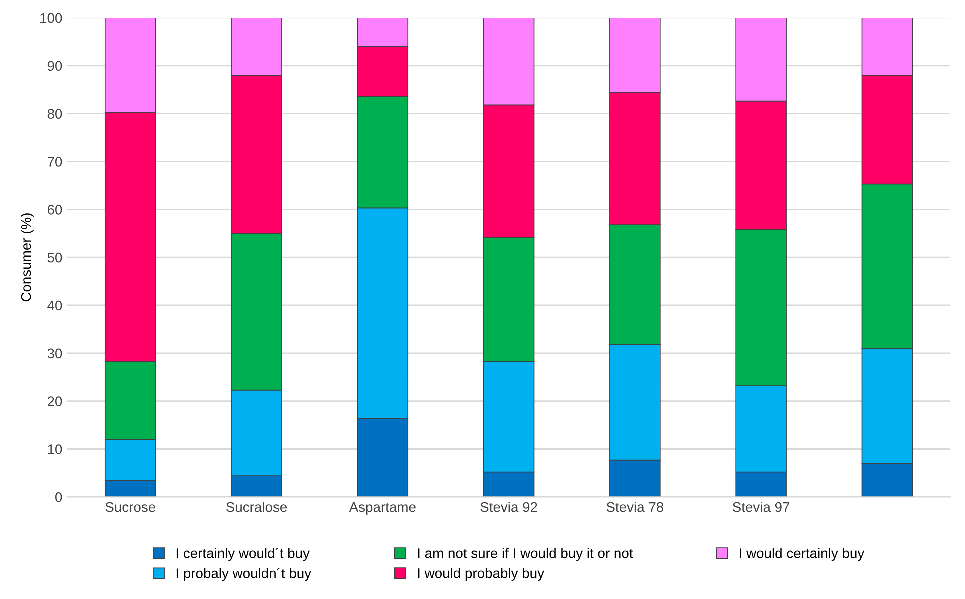 This screenshot has height=599, width=965. What do you see at coordinates (802, 555) in the screenshot?
I see `legend-label: I would certainly buy` at bounding box center [802, 555].